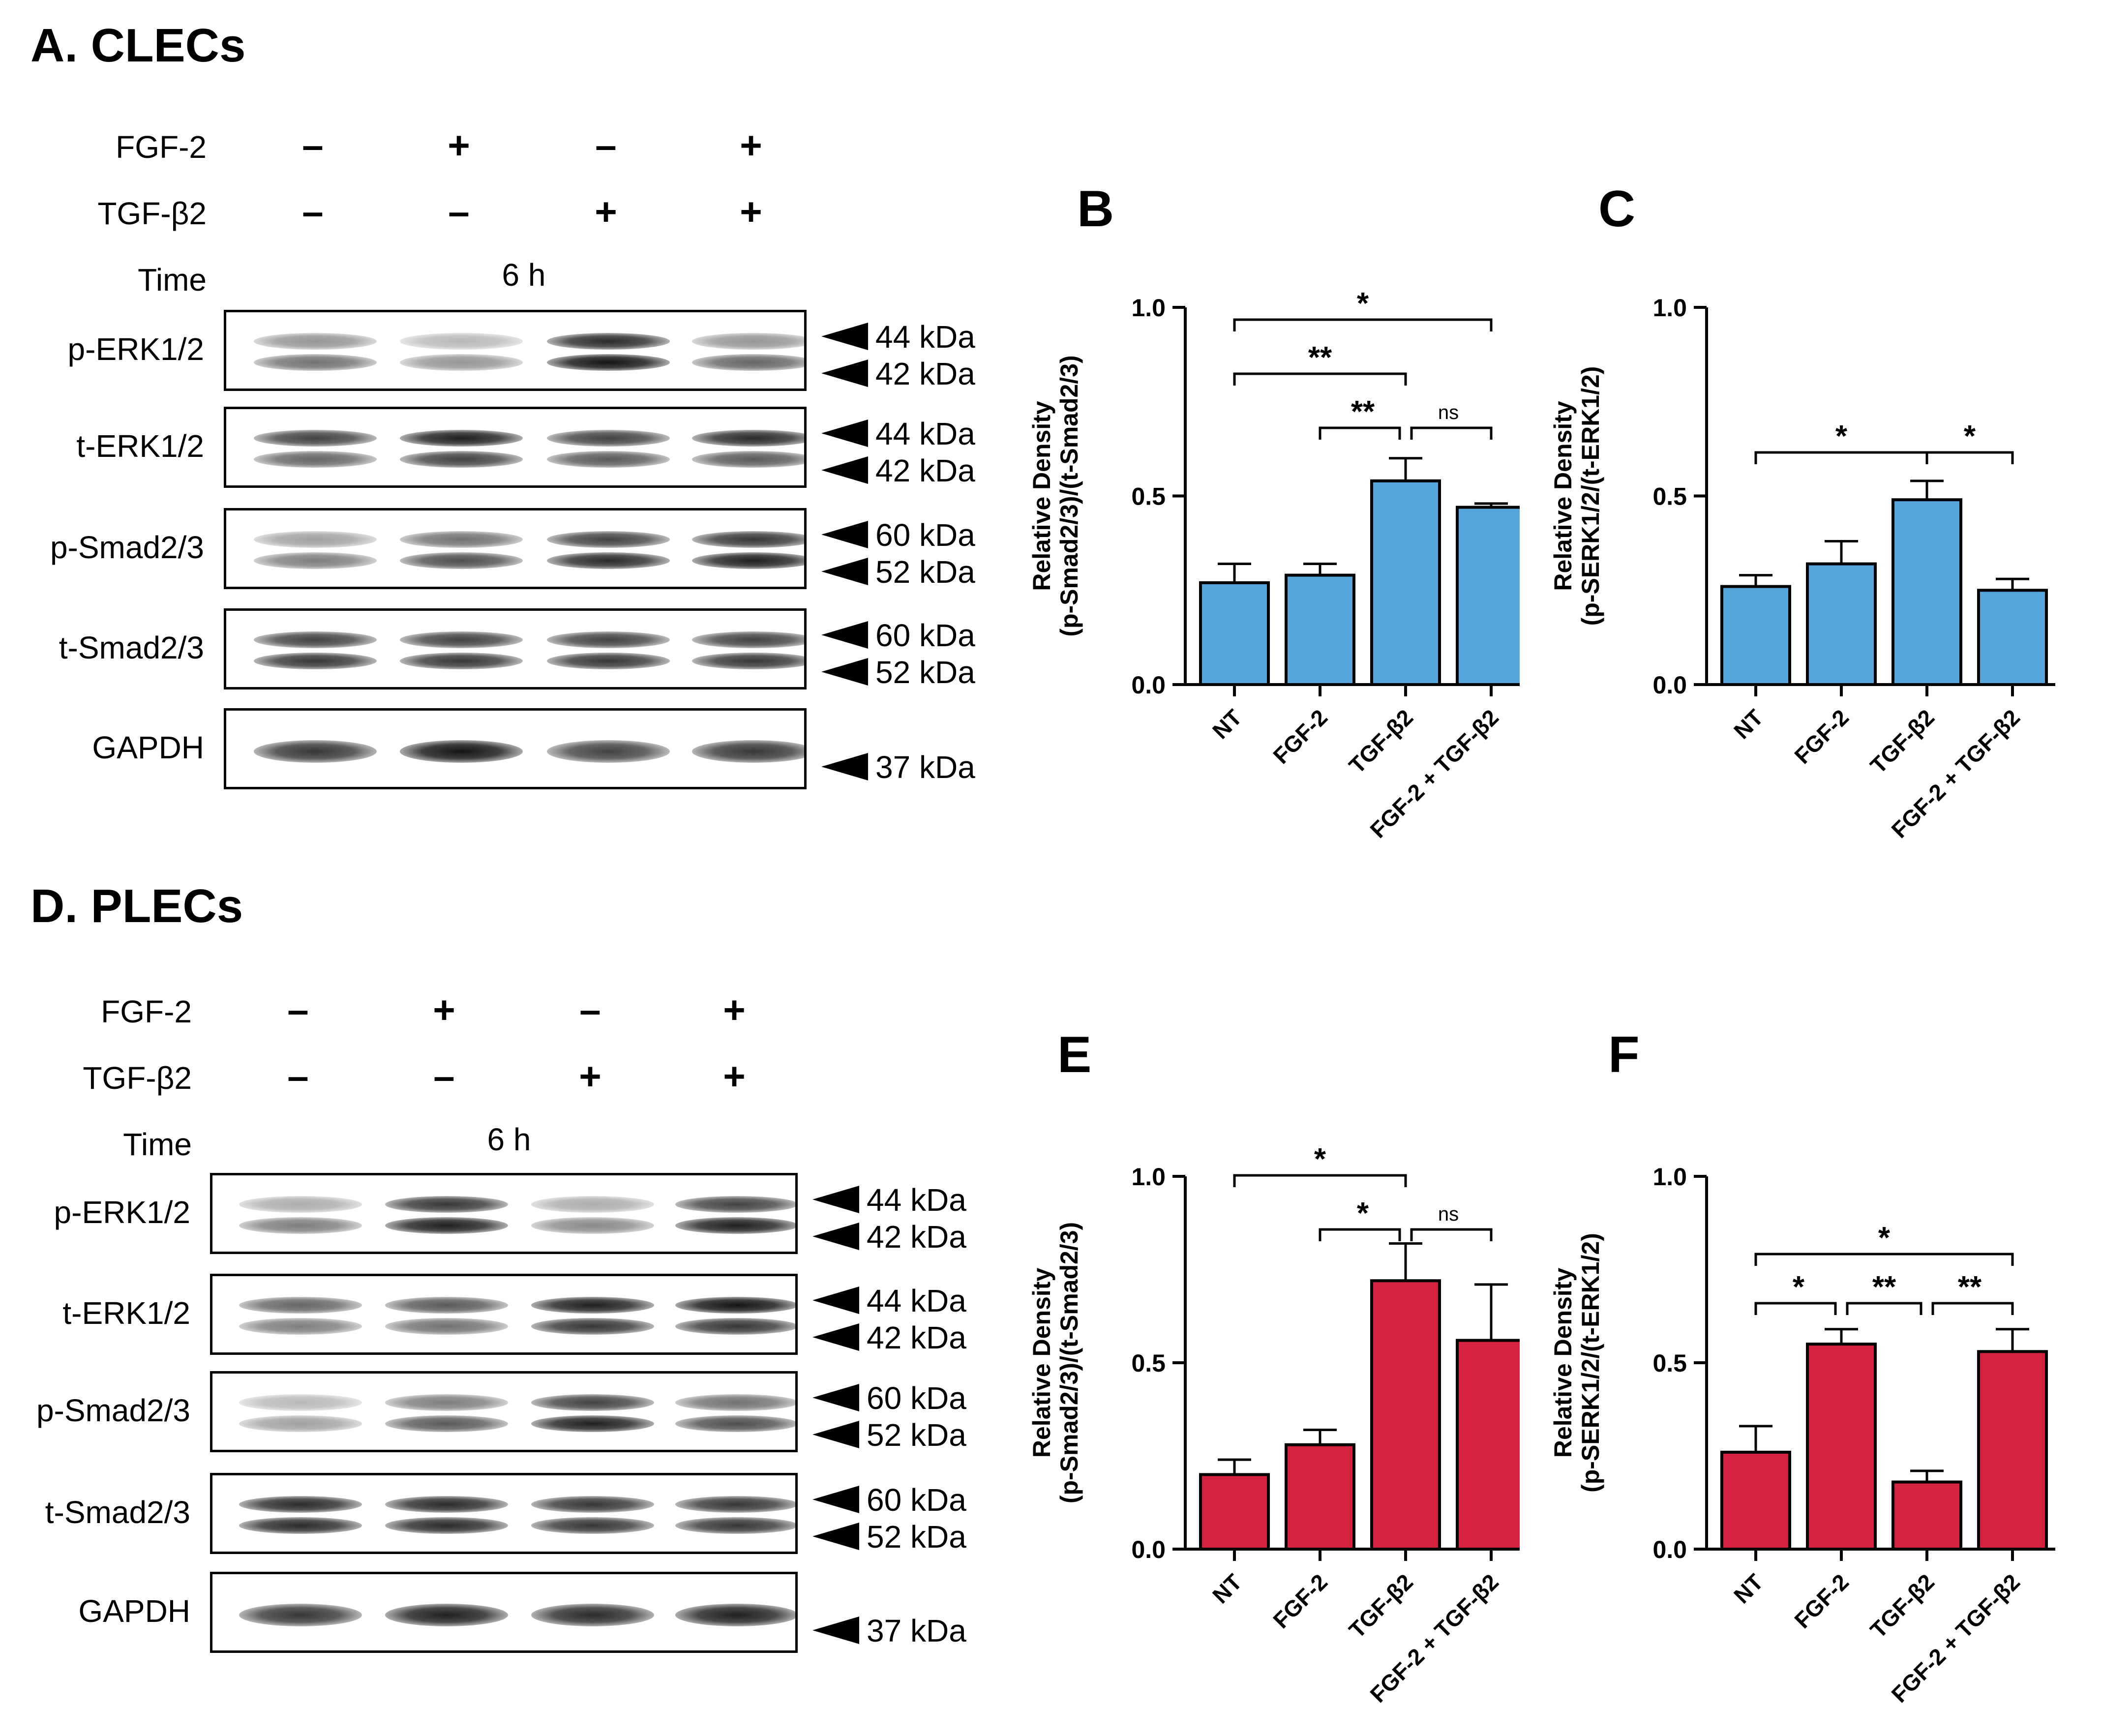 The width and height of the screenshot is (2102, 1736). I want to click on x-tick-label: TGF-β2, so click(1902, 741).